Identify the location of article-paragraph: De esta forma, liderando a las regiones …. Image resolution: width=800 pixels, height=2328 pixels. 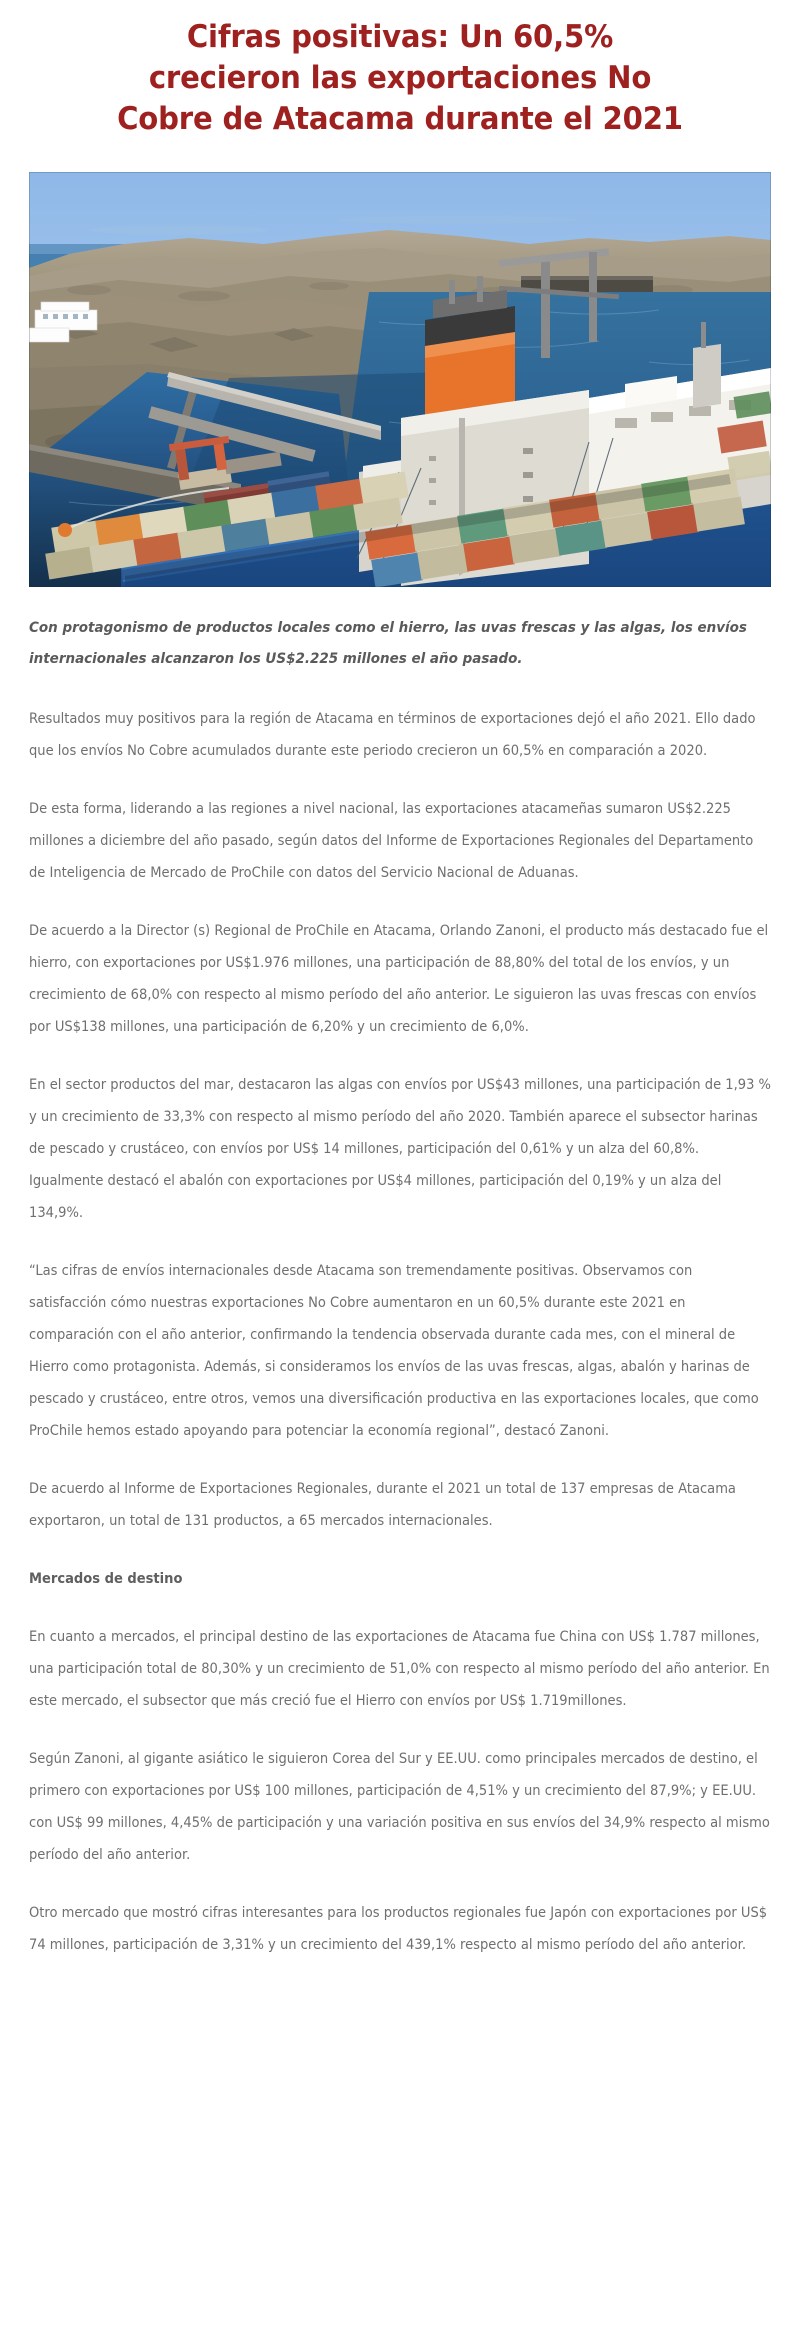
(391, 841).